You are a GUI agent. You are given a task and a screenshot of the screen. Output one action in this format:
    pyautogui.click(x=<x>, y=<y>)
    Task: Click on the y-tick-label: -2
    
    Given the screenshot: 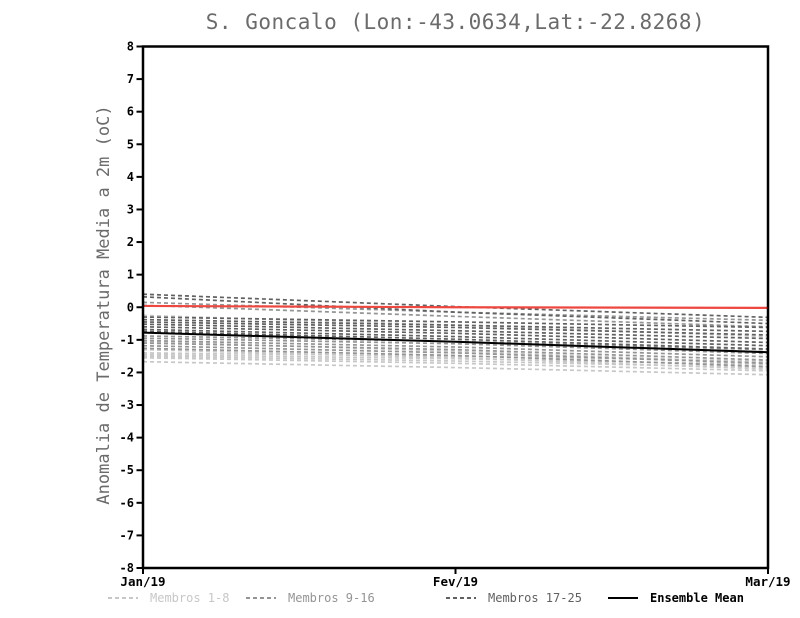 What is the action you would take?
    pyautogui.click(x=127, y=372)
    